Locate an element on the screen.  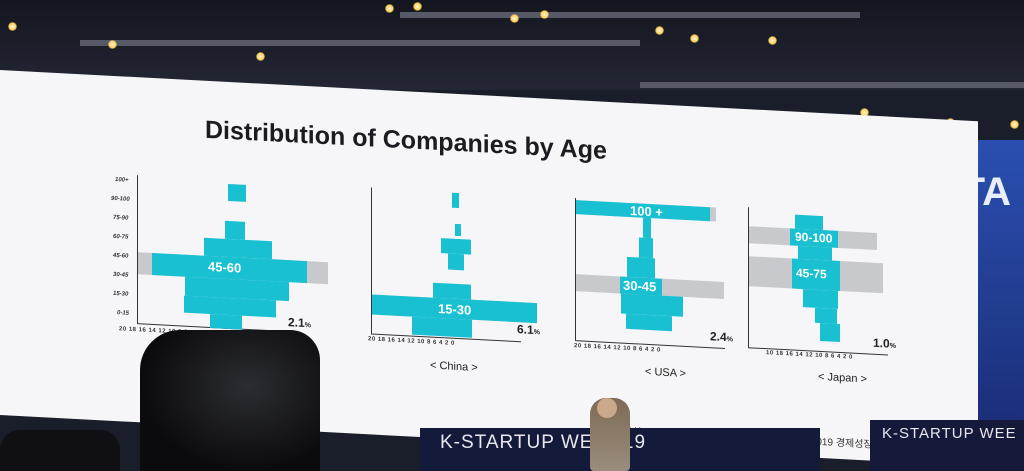
slide-title: Distribution of Companies by Age is located at coordinates (406, 140).